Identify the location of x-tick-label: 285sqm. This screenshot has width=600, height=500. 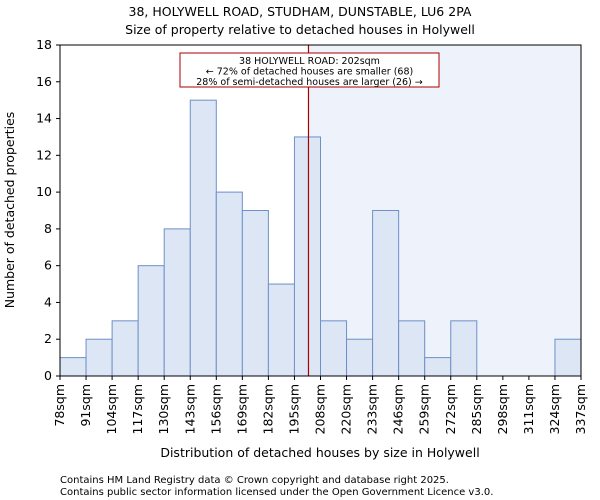
(476, 409).